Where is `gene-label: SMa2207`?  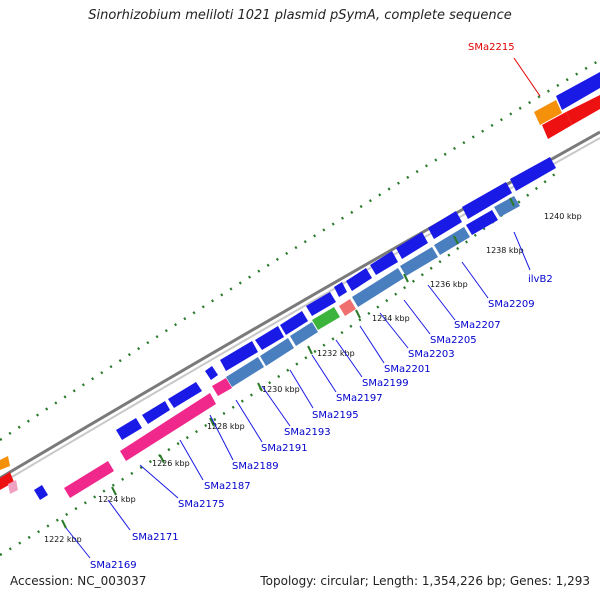
gene-label: SMa2207 is located at coordinates (477, 325).